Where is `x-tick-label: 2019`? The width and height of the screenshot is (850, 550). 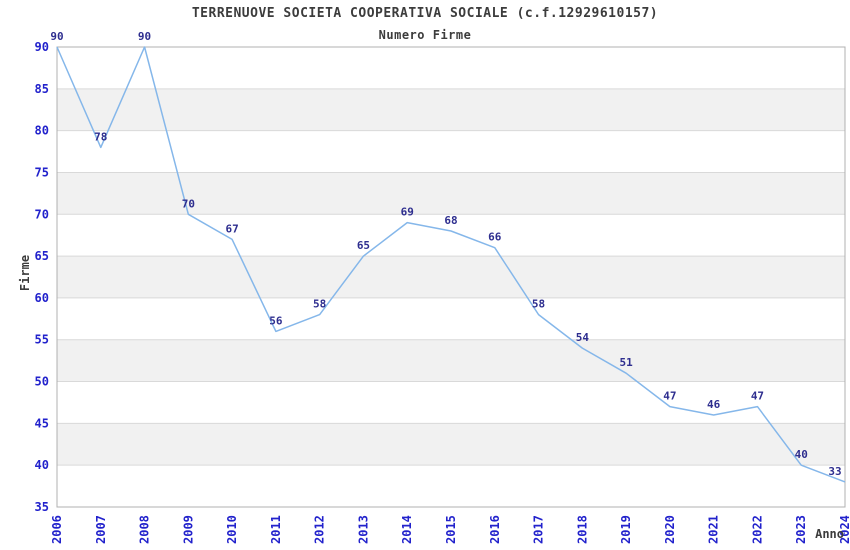 x-tick-label: 2019 is located at coordinates (626, 529).